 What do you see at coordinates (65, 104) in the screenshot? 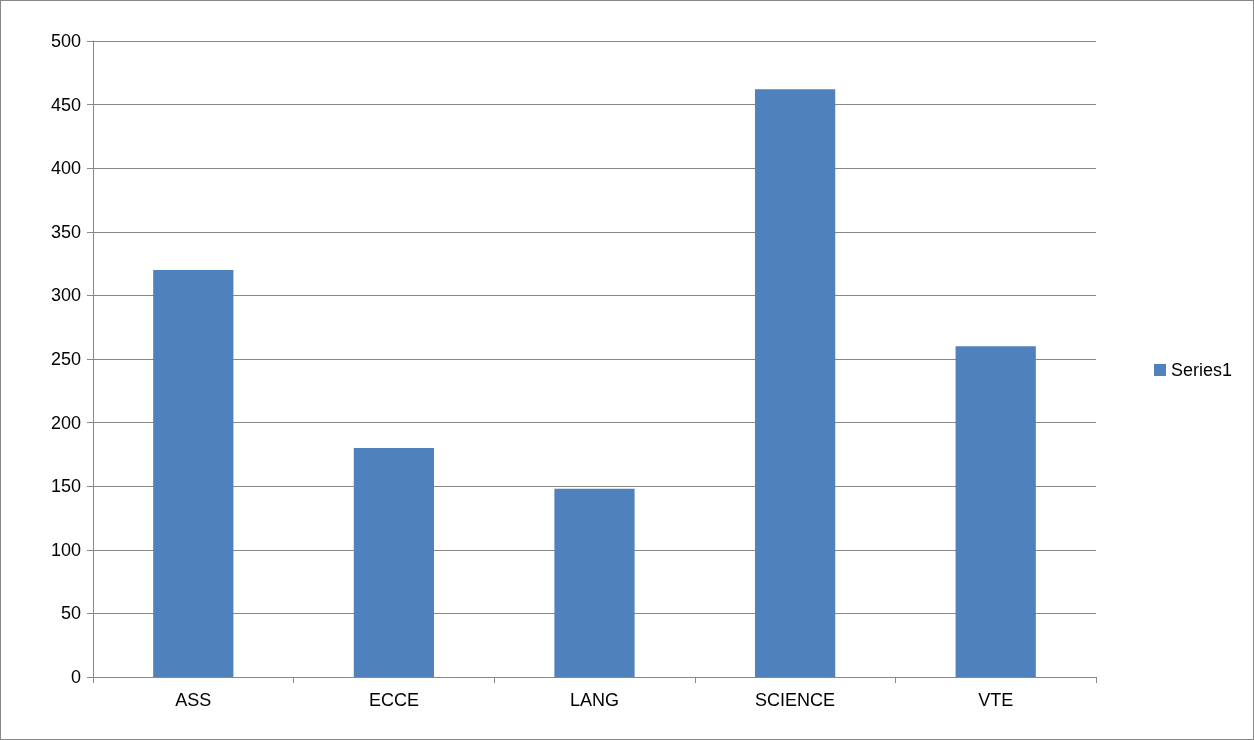
I see `y-tick-label: 450` at bounding box center [65, 104].